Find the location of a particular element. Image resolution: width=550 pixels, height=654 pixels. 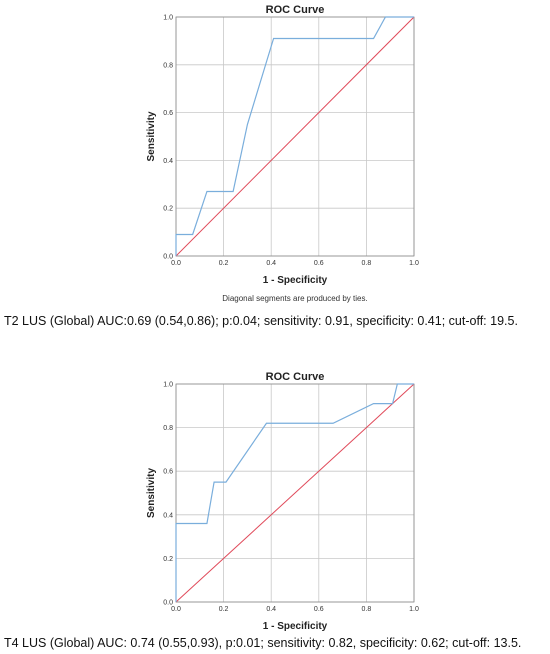

chart2-roc-curve is located at coordinates (294, 492).